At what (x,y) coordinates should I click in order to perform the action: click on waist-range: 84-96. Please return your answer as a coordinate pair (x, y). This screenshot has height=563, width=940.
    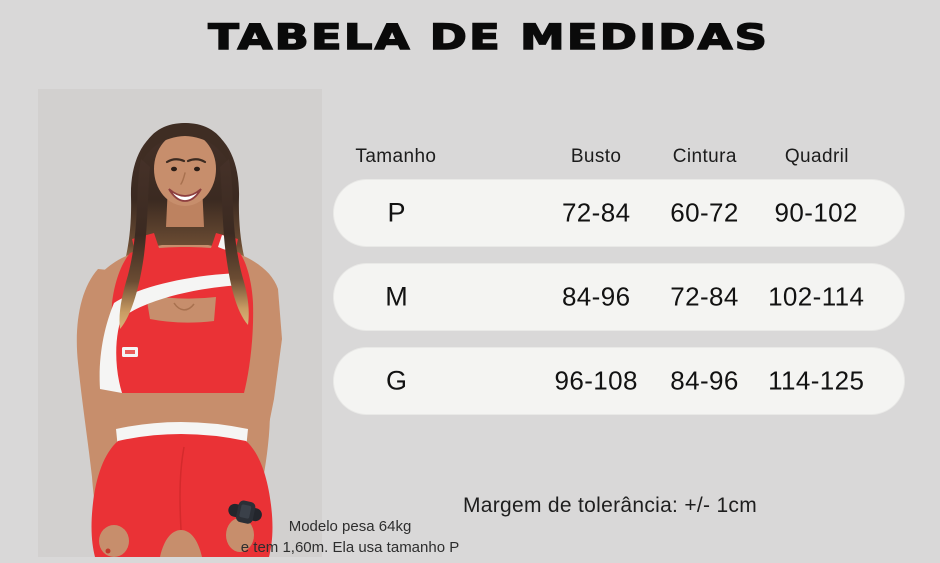
    Looking at the image, I should click on (704, 380).